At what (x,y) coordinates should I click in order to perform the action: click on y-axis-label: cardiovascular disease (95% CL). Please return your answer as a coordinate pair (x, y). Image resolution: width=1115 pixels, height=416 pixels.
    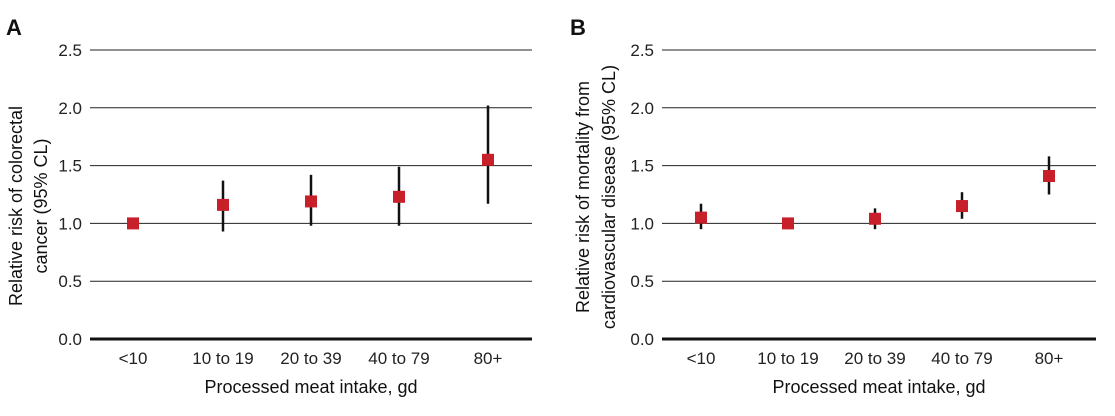
    Looking at the image, I should click on (609, 197).